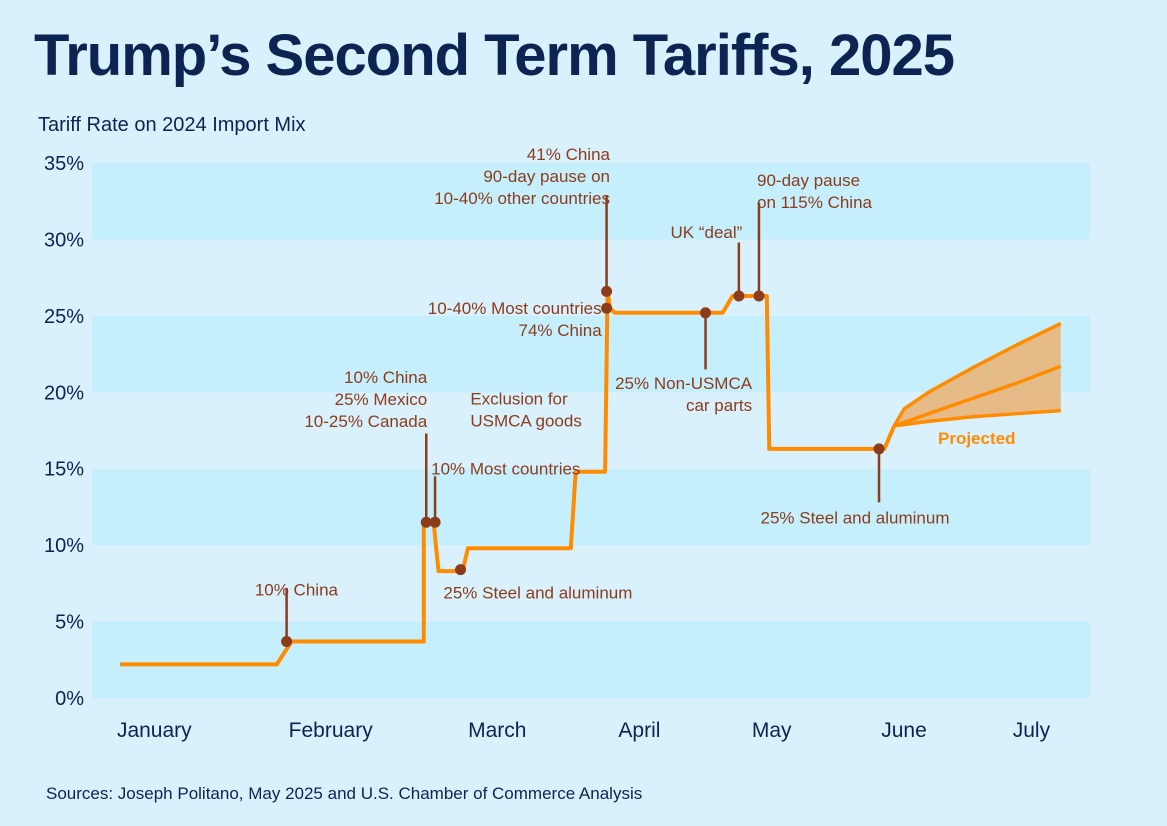 The width and height of the screenshot is (1167, 826). I want to click on projection-band, so click(977, 374).